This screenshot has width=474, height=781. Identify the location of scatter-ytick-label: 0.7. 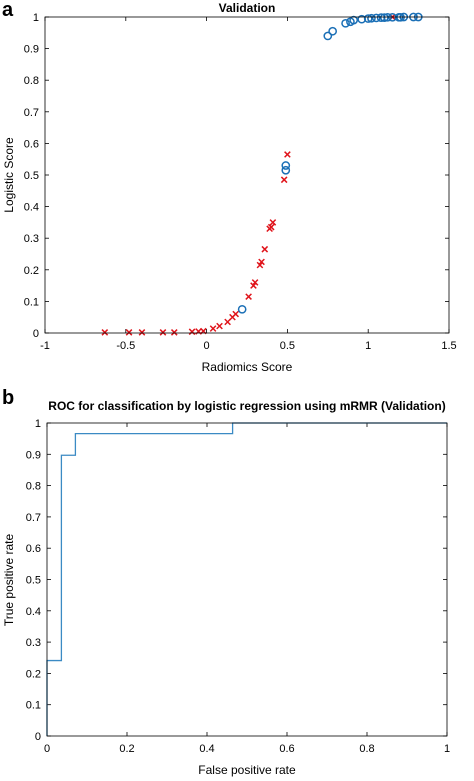
(31, 113).